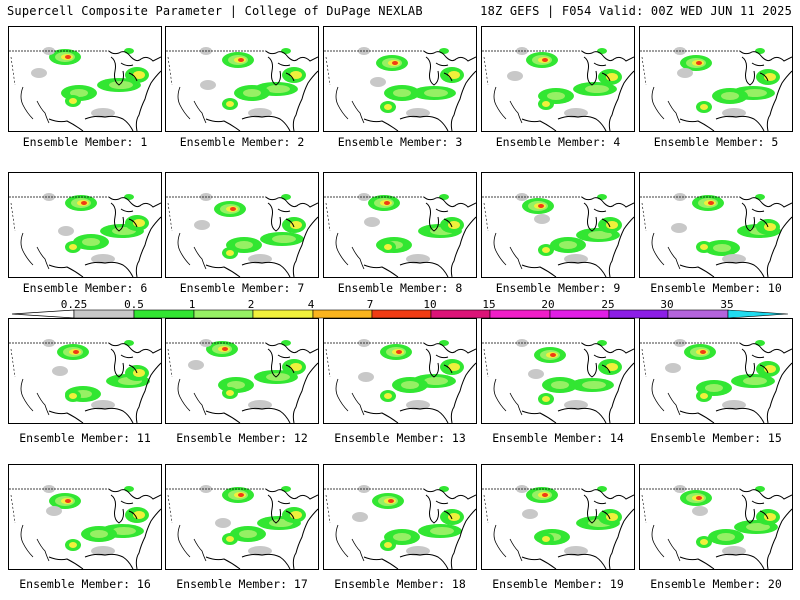  I want to click on ensemble-member-label: Ensemble Member: 16, so click(85, 584).